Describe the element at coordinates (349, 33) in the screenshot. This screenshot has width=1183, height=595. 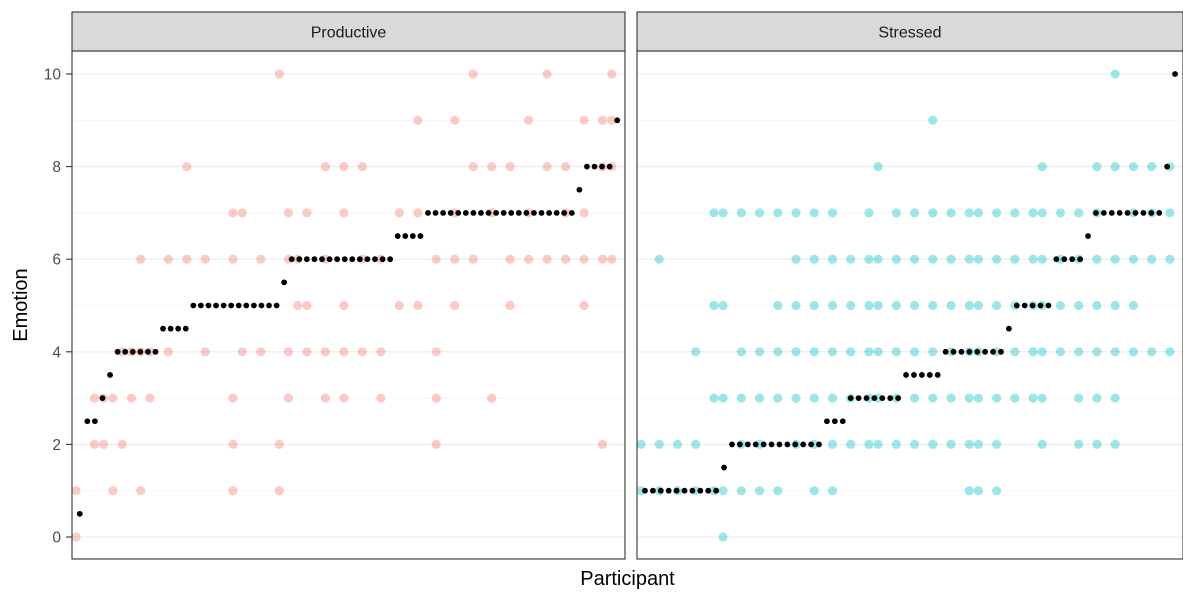
I see `facet-strip-label: Productive` at that location.